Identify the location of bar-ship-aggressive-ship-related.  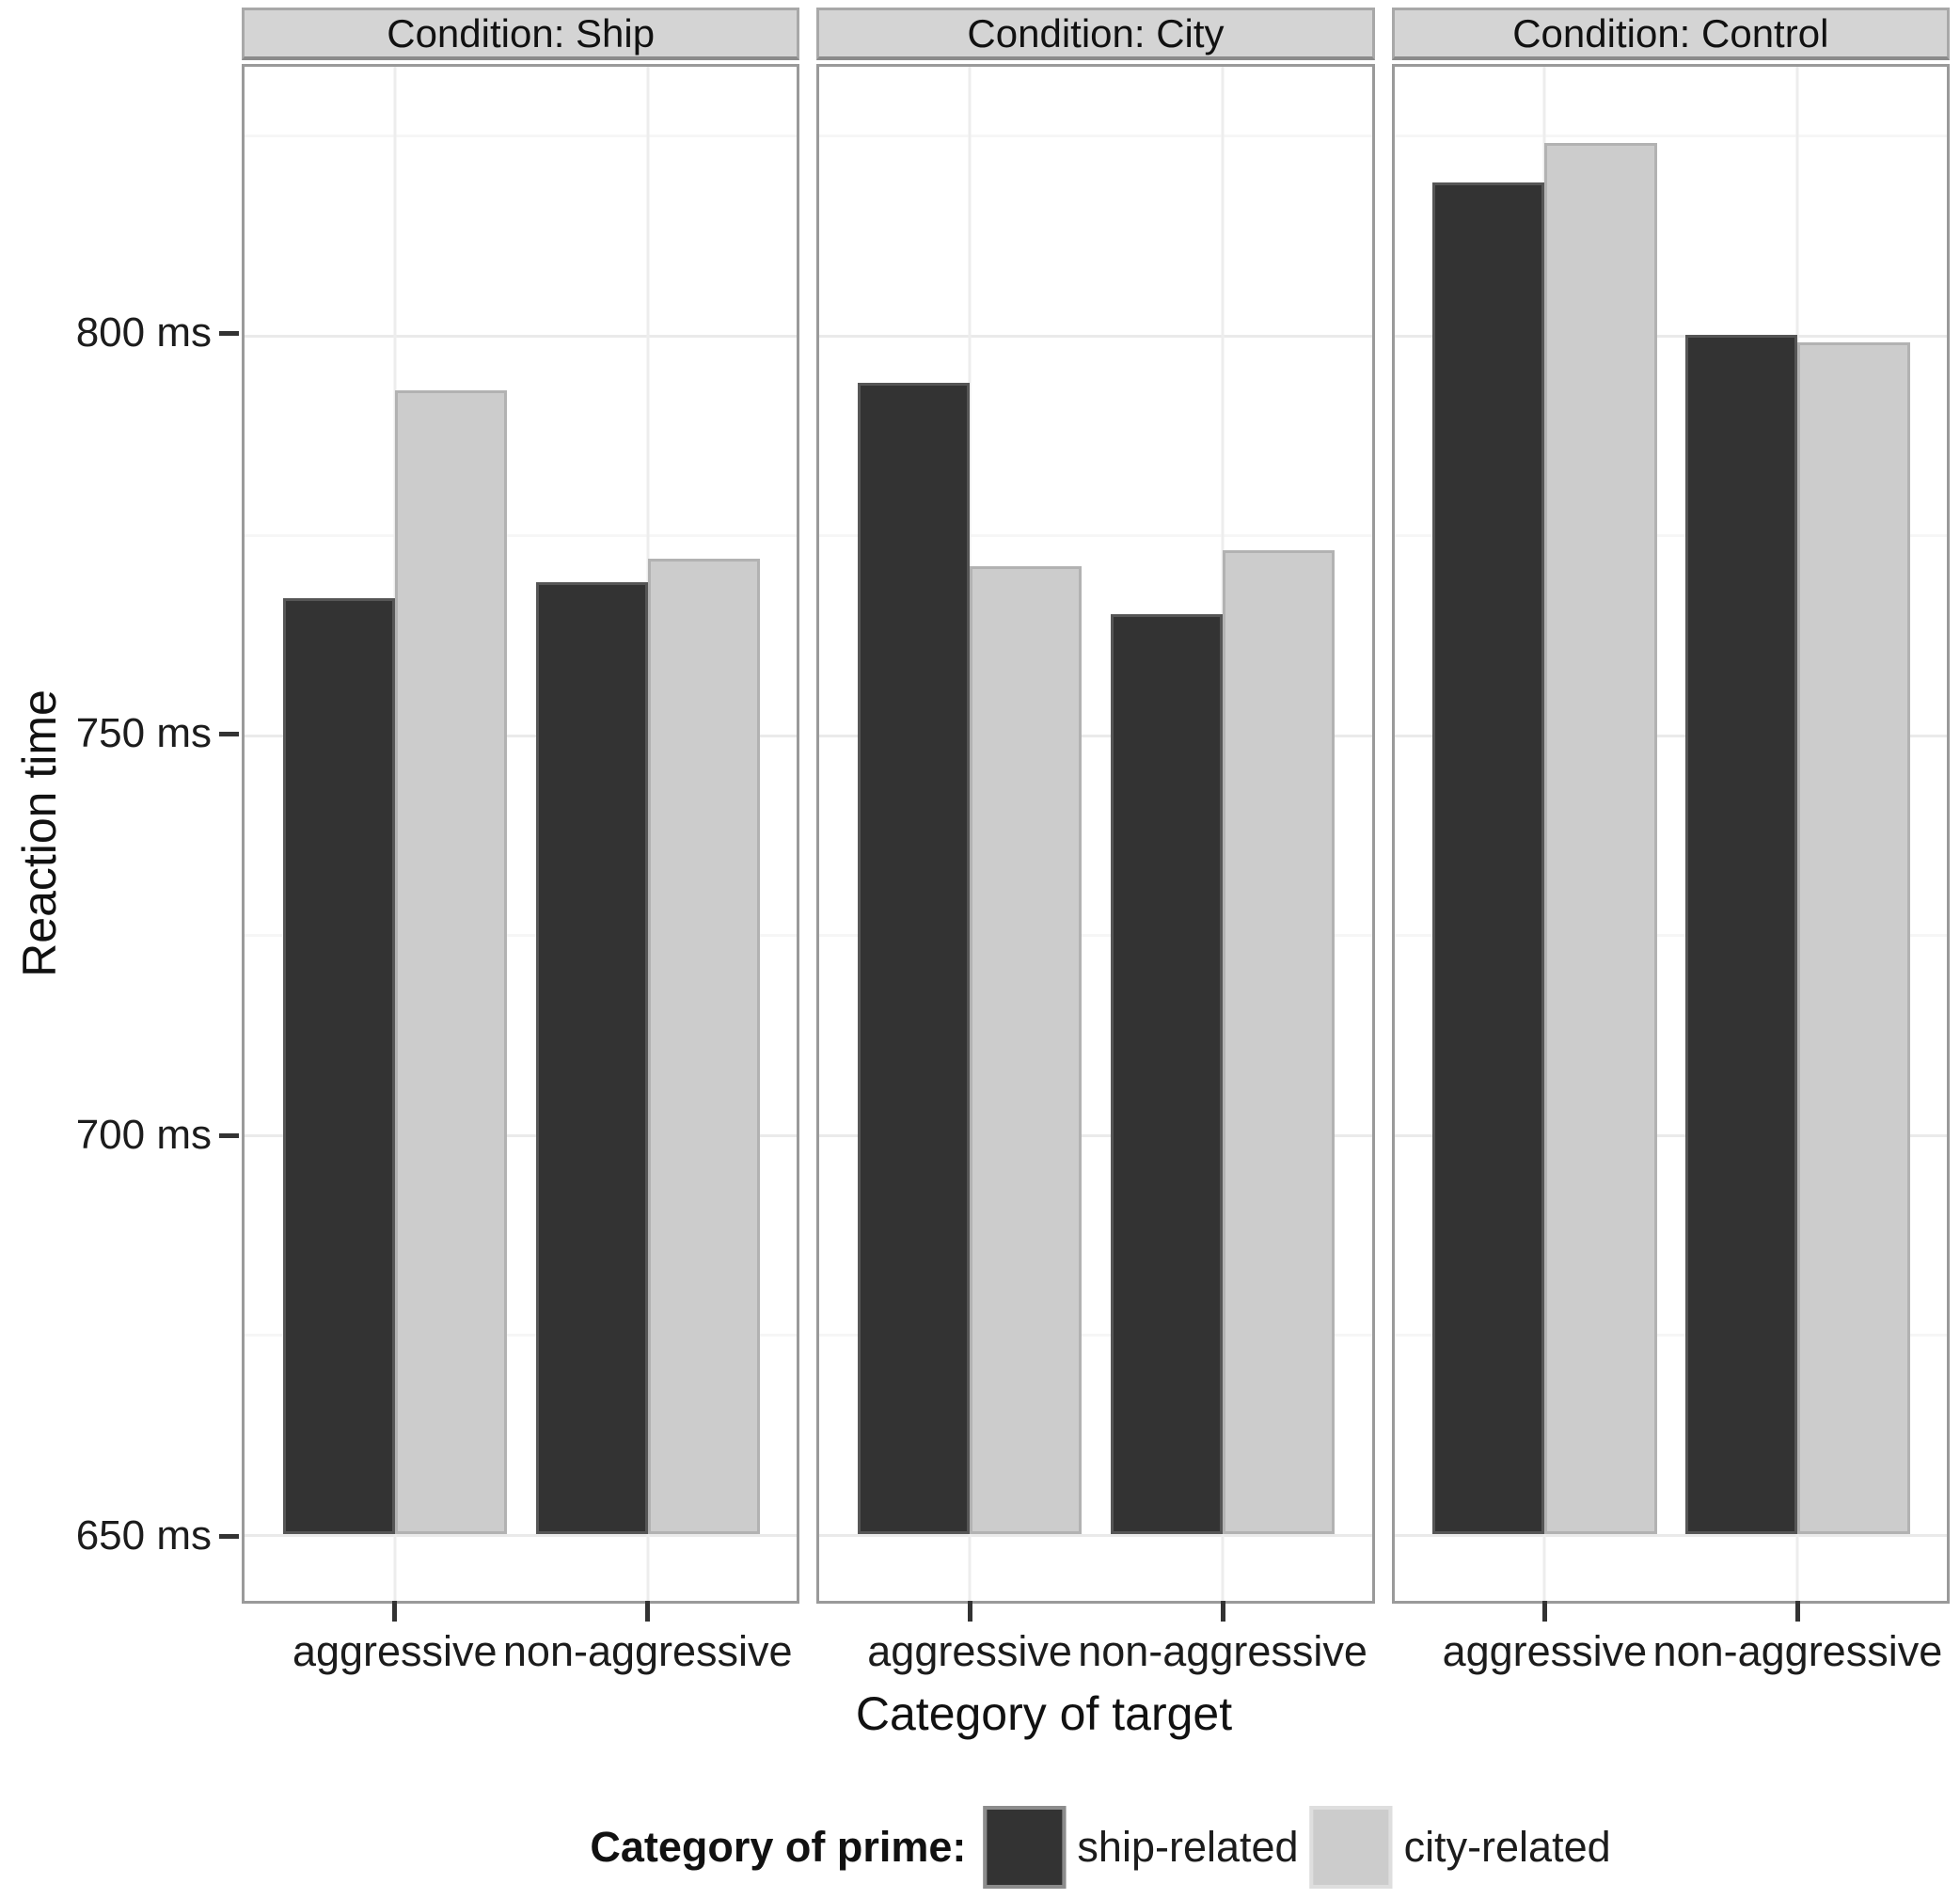
(339, 1066).